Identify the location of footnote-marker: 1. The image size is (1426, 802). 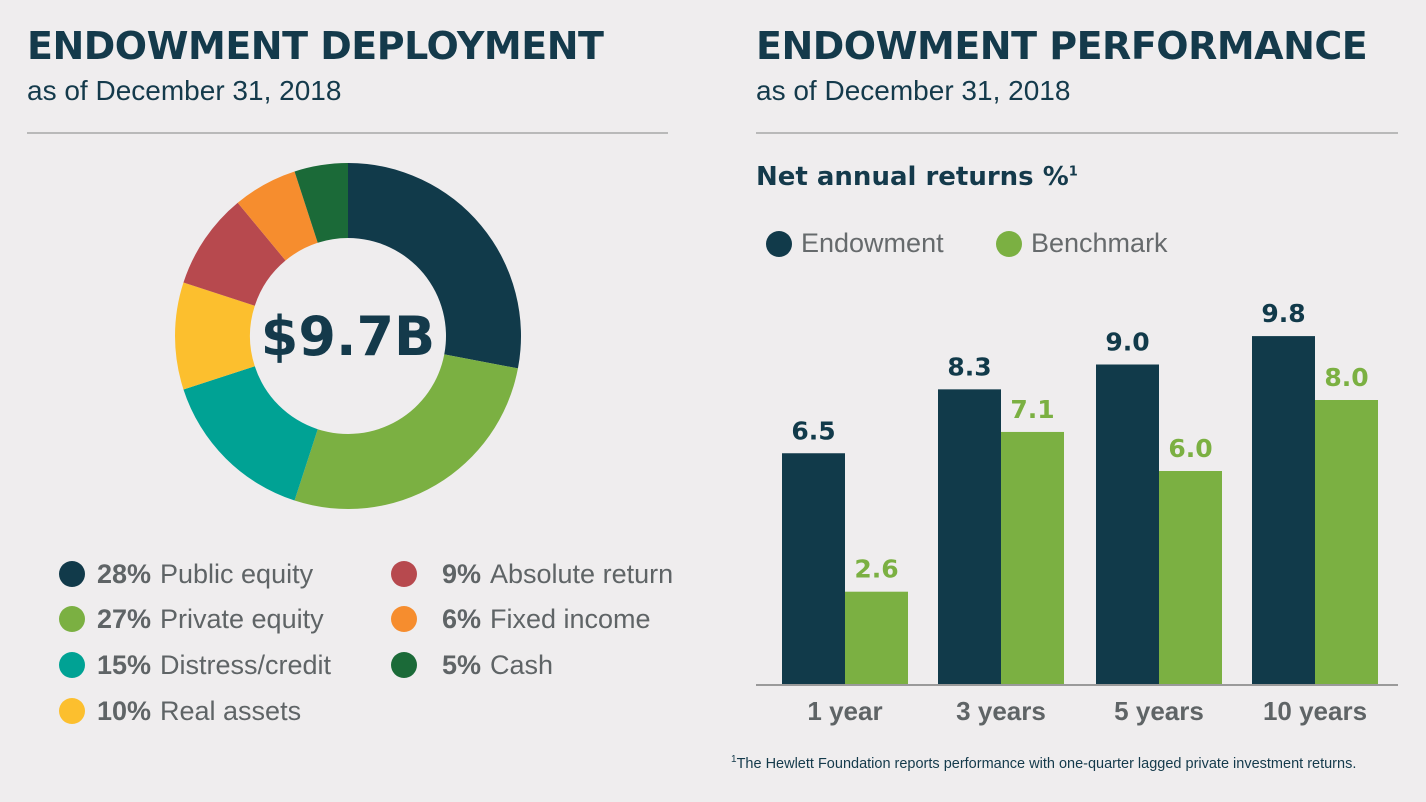
(1073, 172).